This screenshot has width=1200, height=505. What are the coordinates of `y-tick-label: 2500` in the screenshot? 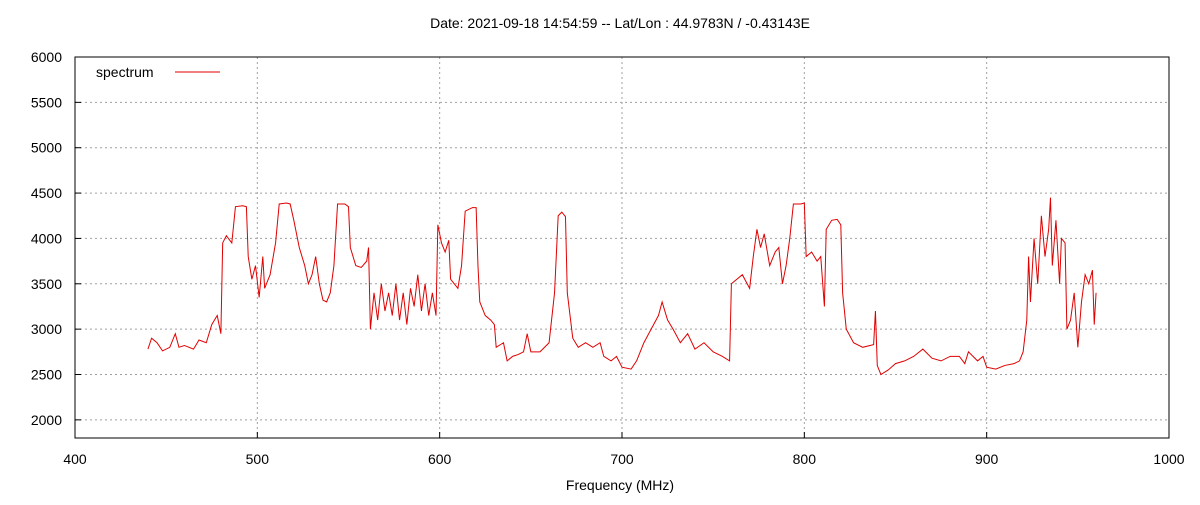 It's located at (46, 375).